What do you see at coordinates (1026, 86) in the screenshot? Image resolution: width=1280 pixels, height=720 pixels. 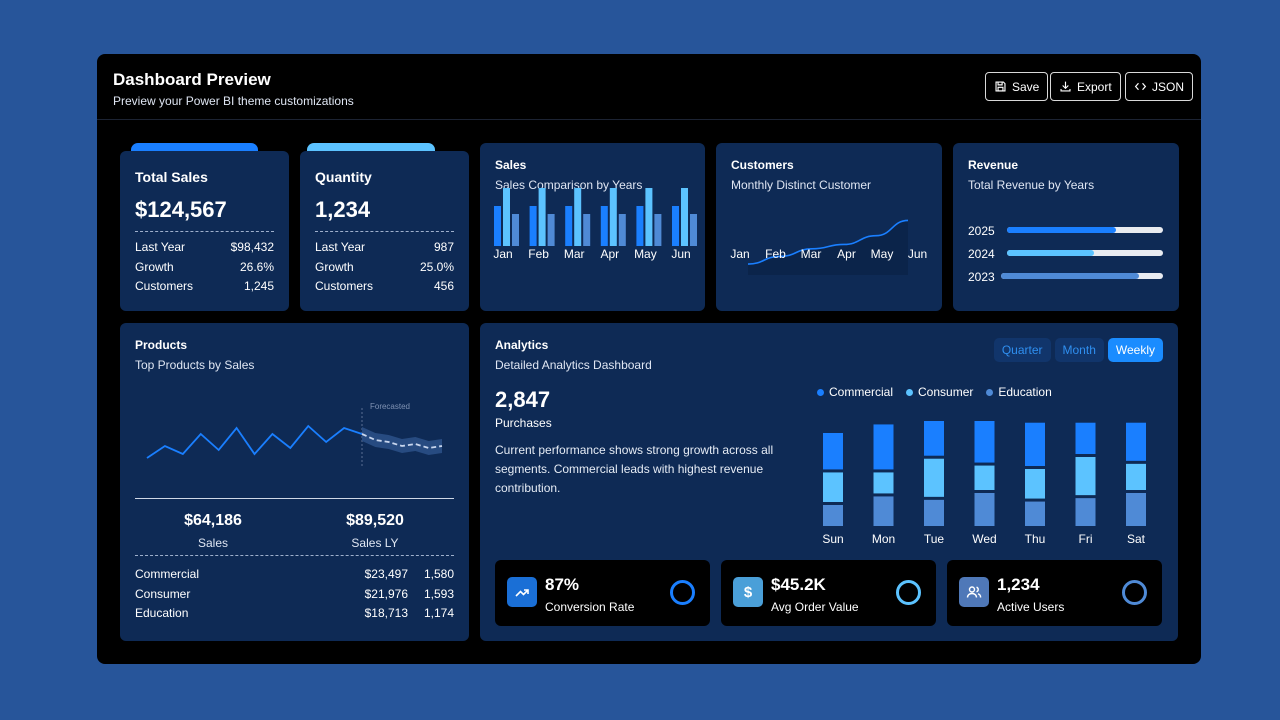 I see `save-label: Save` at bounding box center [1026, 86].